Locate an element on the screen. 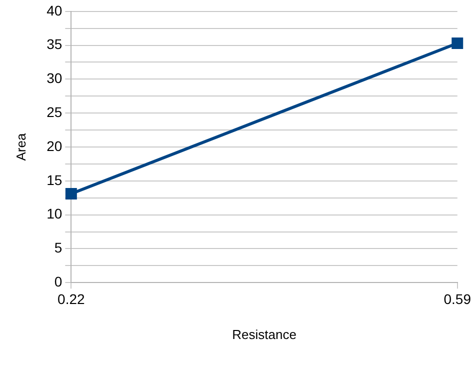 The height and width of the screenshot is (367, 474). y-tick-label: 20 is located at coordinates (54, 146).